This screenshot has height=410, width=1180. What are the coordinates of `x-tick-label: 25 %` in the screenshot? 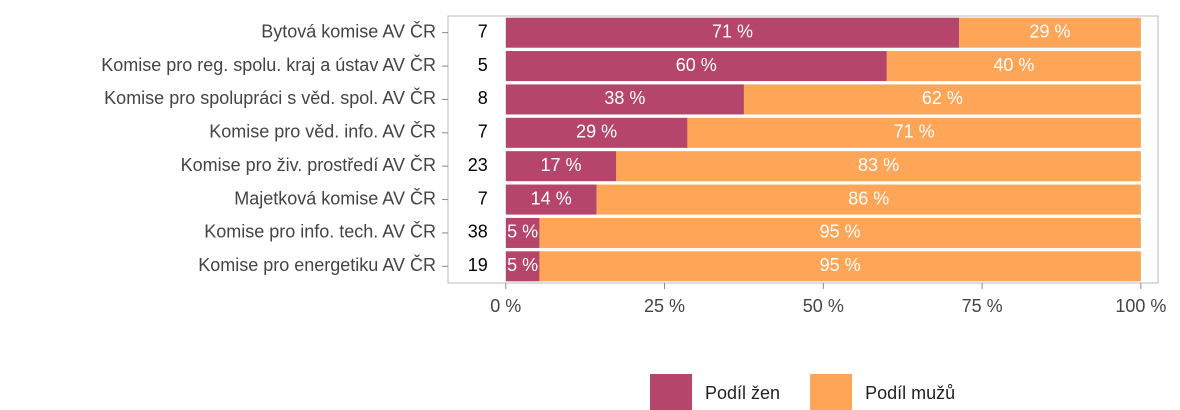 It's located at (664, 306).